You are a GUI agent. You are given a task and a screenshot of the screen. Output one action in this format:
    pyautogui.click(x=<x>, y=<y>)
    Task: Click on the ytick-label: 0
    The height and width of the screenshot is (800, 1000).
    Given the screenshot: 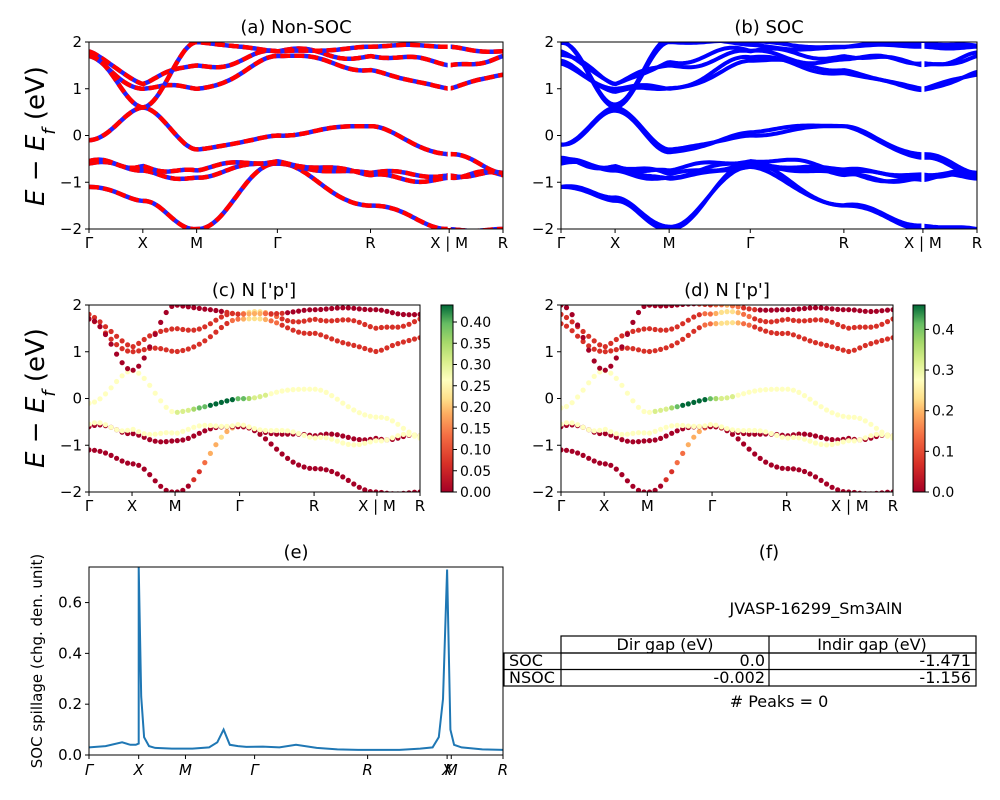 What is the action you would take?
    pyautogui.click(x=77, y=399)
    